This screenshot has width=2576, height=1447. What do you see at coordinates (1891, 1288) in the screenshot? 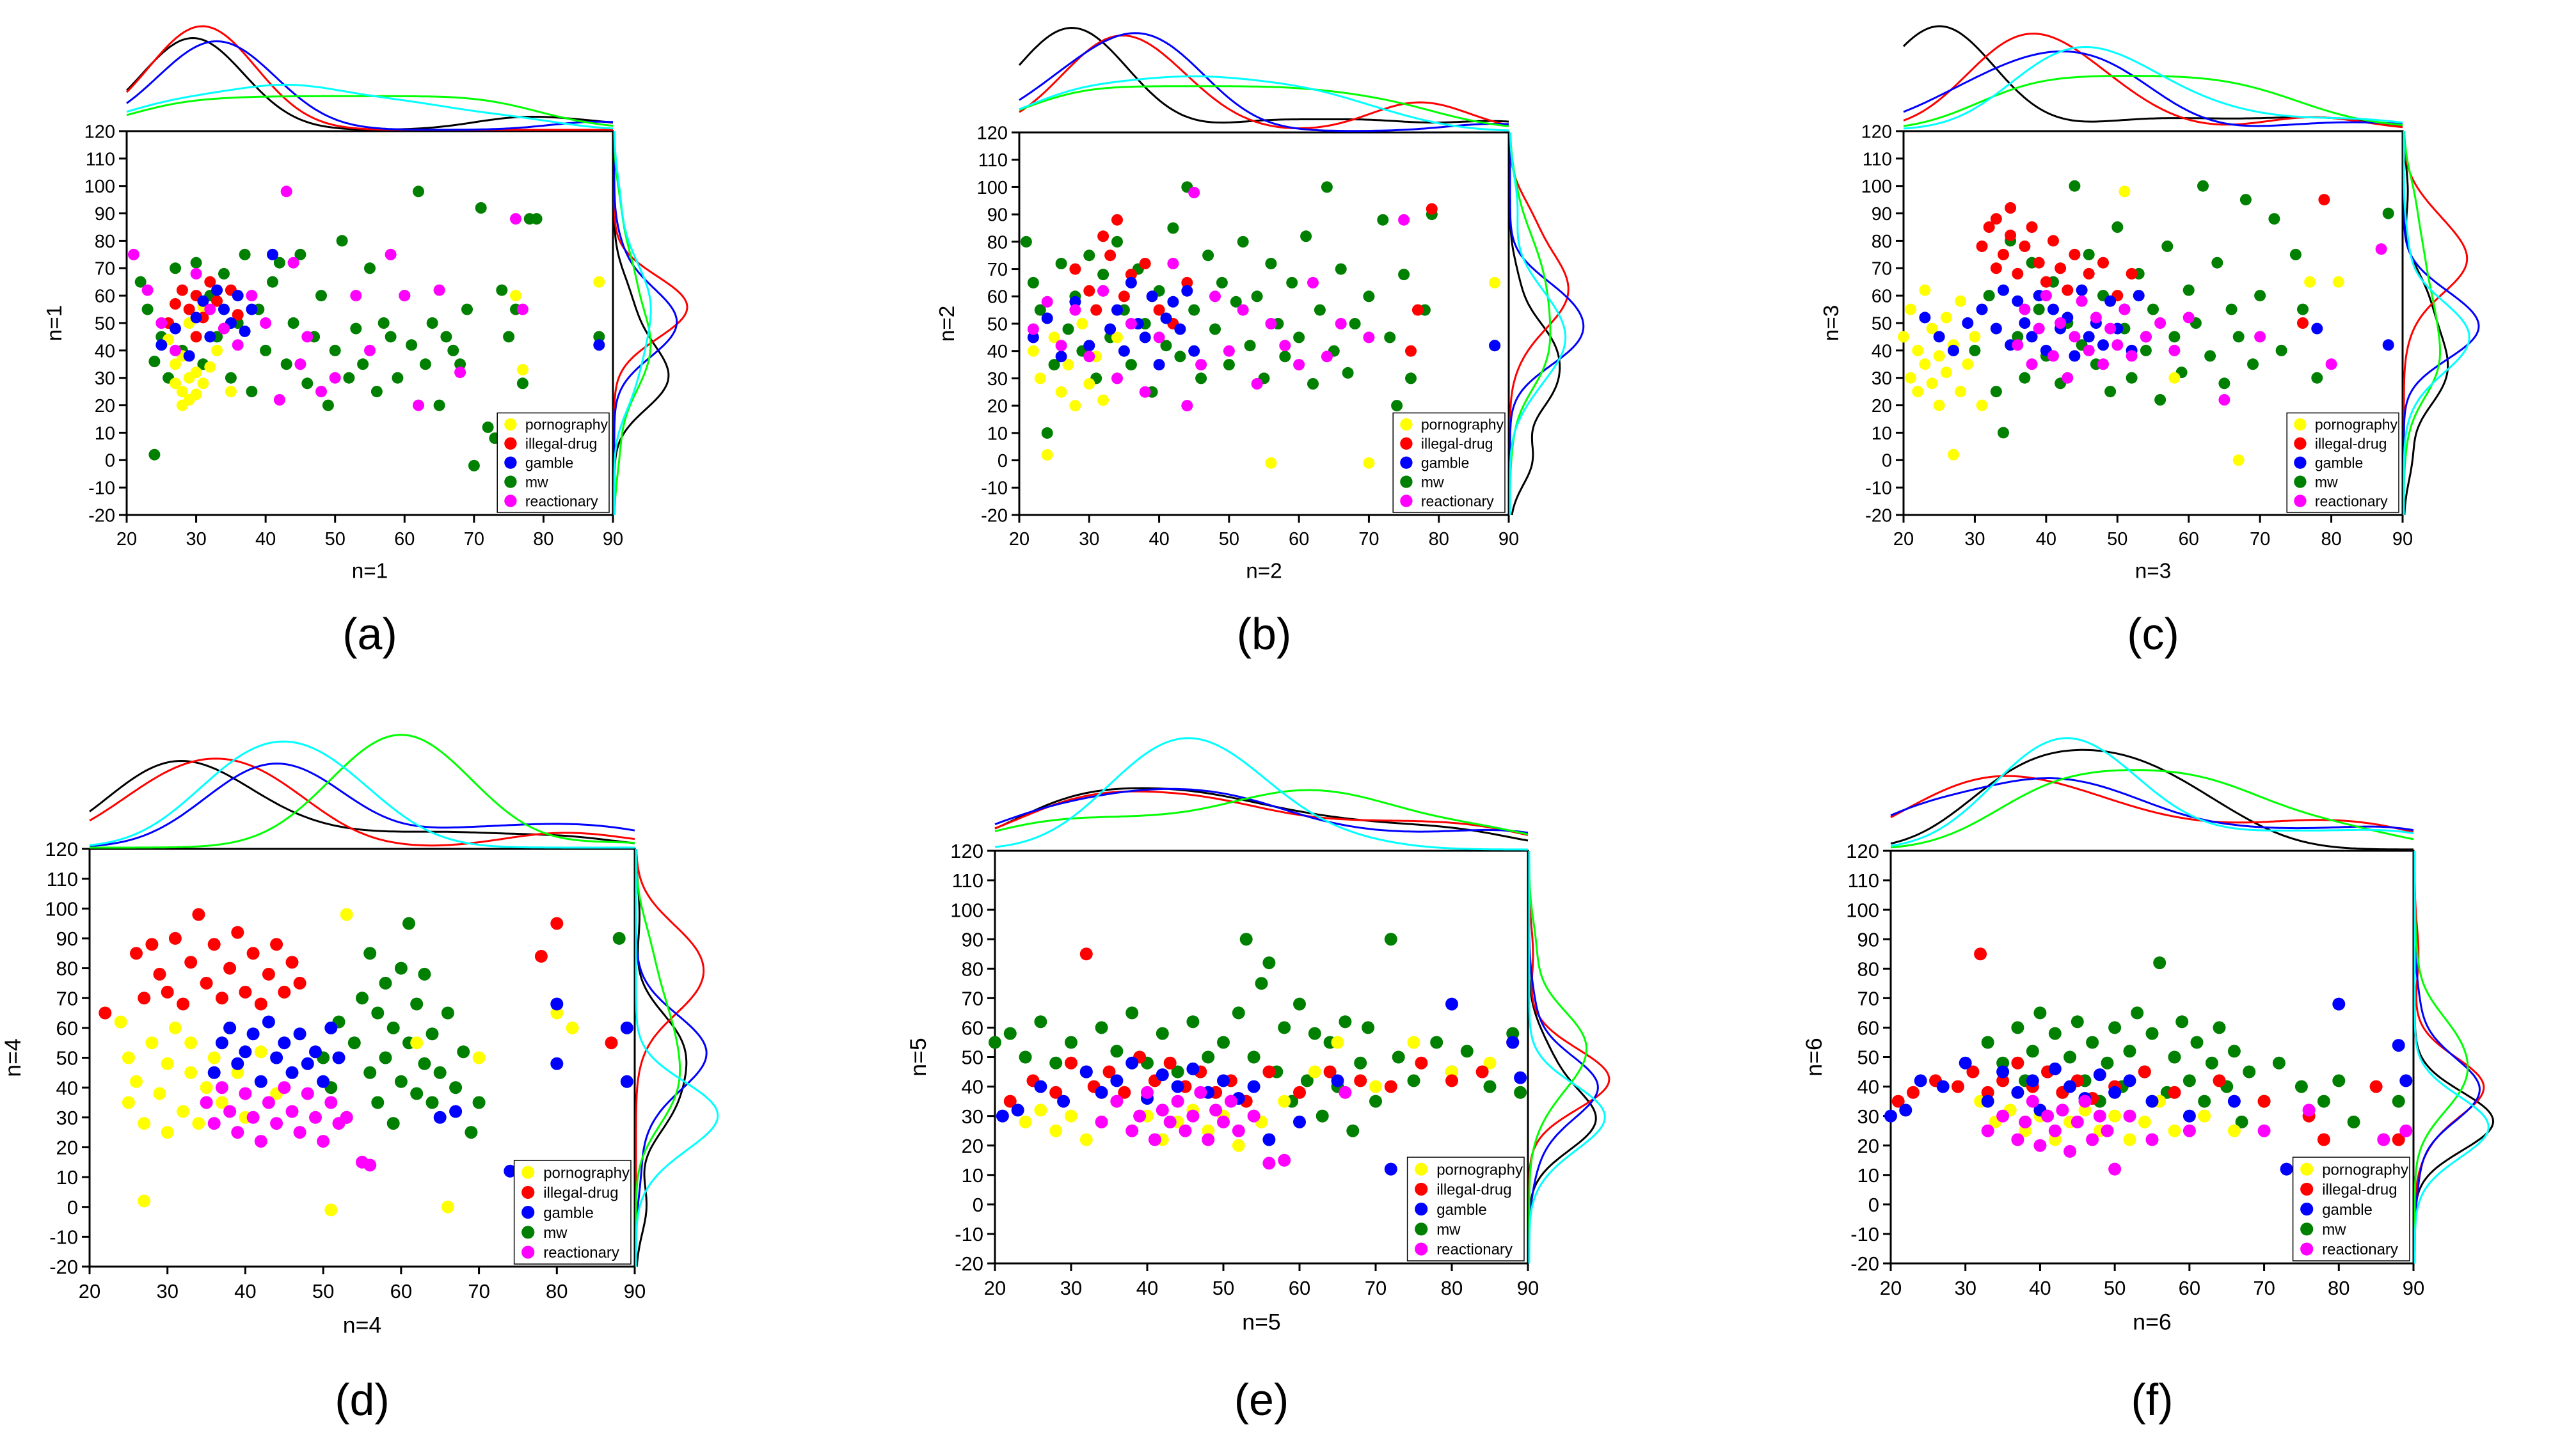
I see `x-tick-label: 20` at bounding box center [1891, 1288].